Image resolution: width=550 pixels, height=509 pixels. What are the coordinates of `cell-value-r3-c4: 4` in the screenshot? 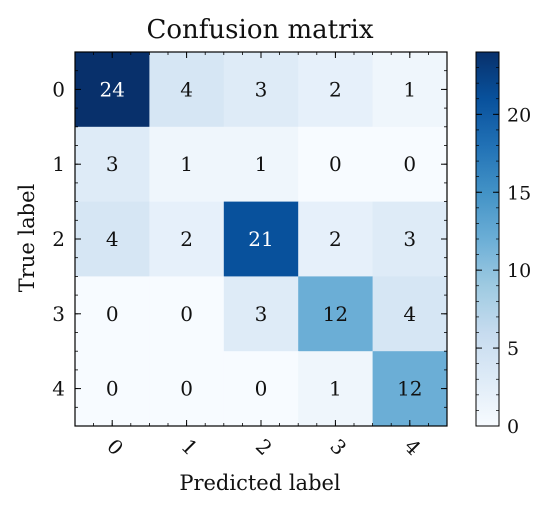 It's located at (409, 314).